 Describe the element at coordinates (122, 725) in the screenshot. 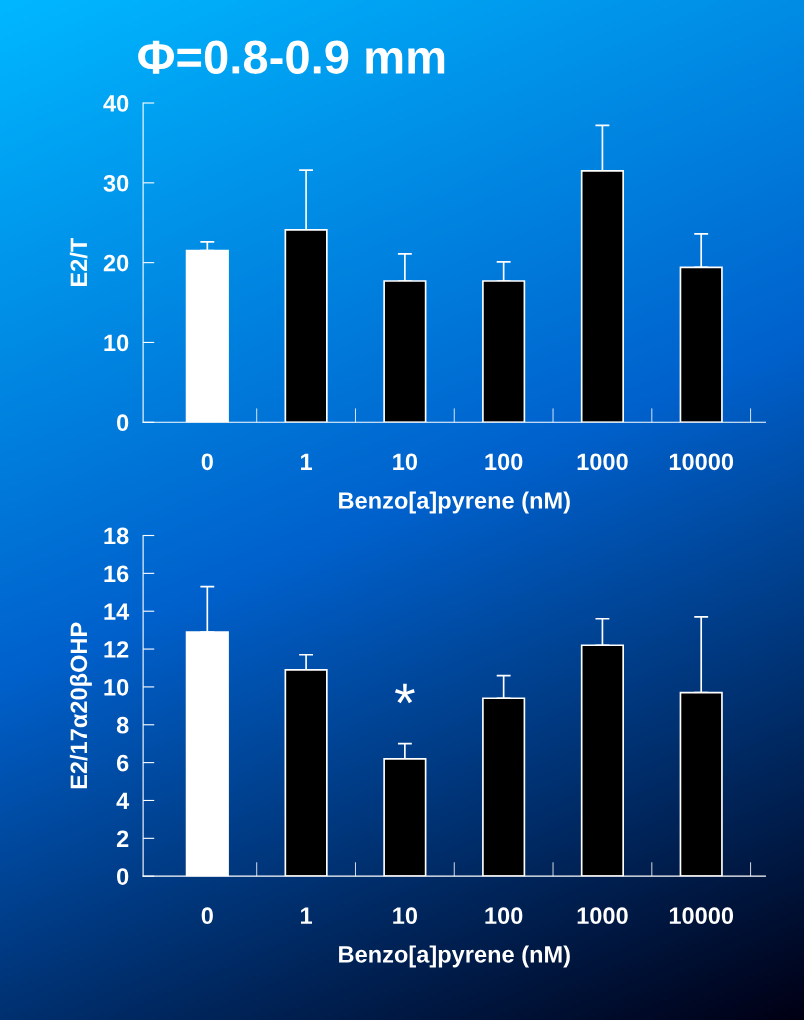

I see `y-tick-label: 8` at that location.